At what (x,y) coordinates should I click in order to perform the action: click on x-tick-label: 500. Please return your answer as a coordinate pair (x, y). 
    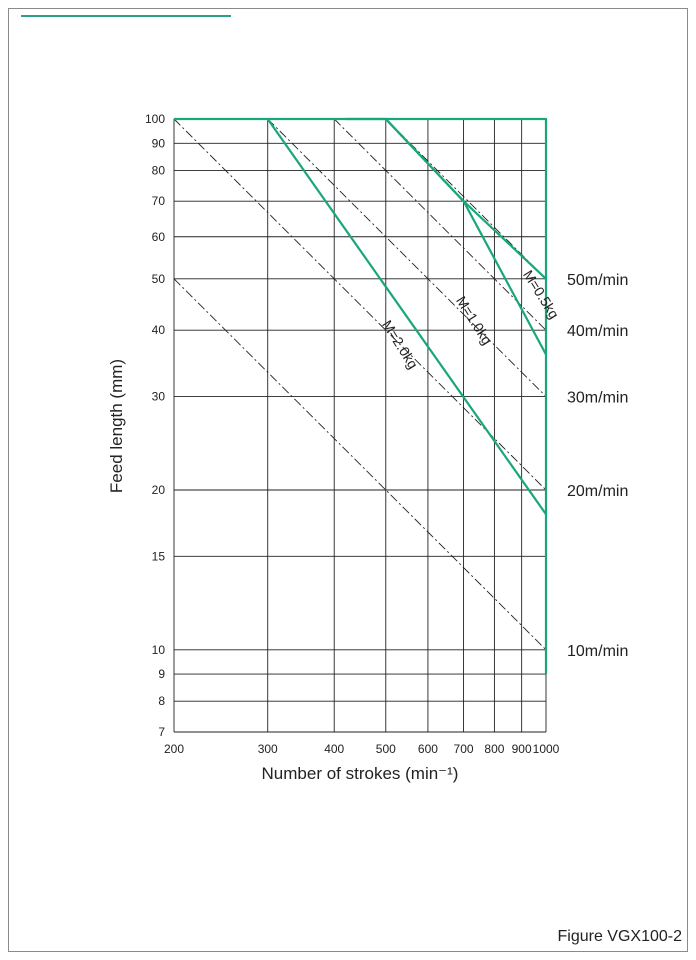
    Looking at the image, I should click on (386, 749).